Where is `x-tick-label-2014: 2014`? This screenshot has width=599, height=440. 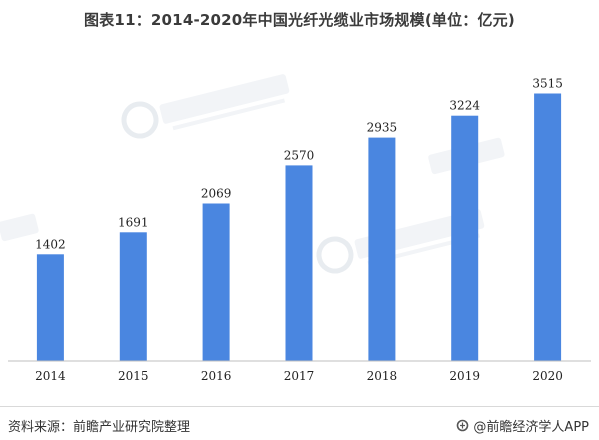 x-tick-label-2014: 2014 is located at coordinates (50, 376).